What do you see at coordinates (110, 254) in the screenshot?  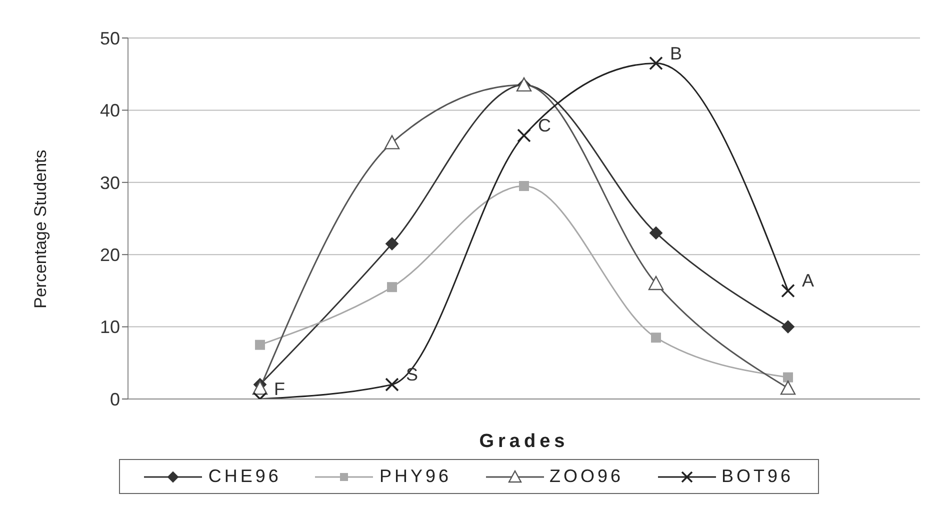 I see `y-tick-label: 20` at bounding box center [110, 254].